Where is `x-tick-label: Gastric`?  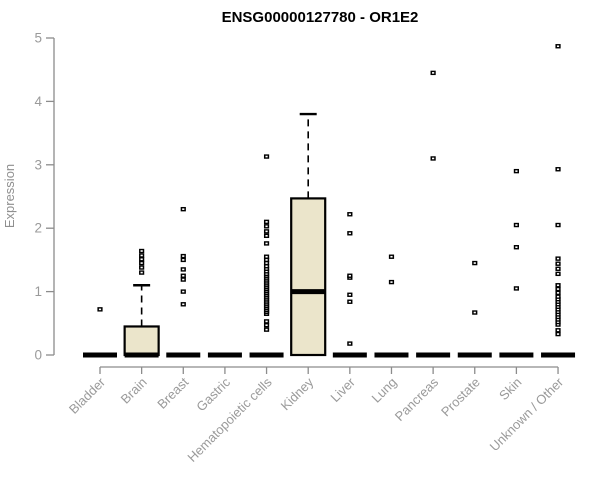
x-tick-label: Gastric is located at coordinates (213, 394).